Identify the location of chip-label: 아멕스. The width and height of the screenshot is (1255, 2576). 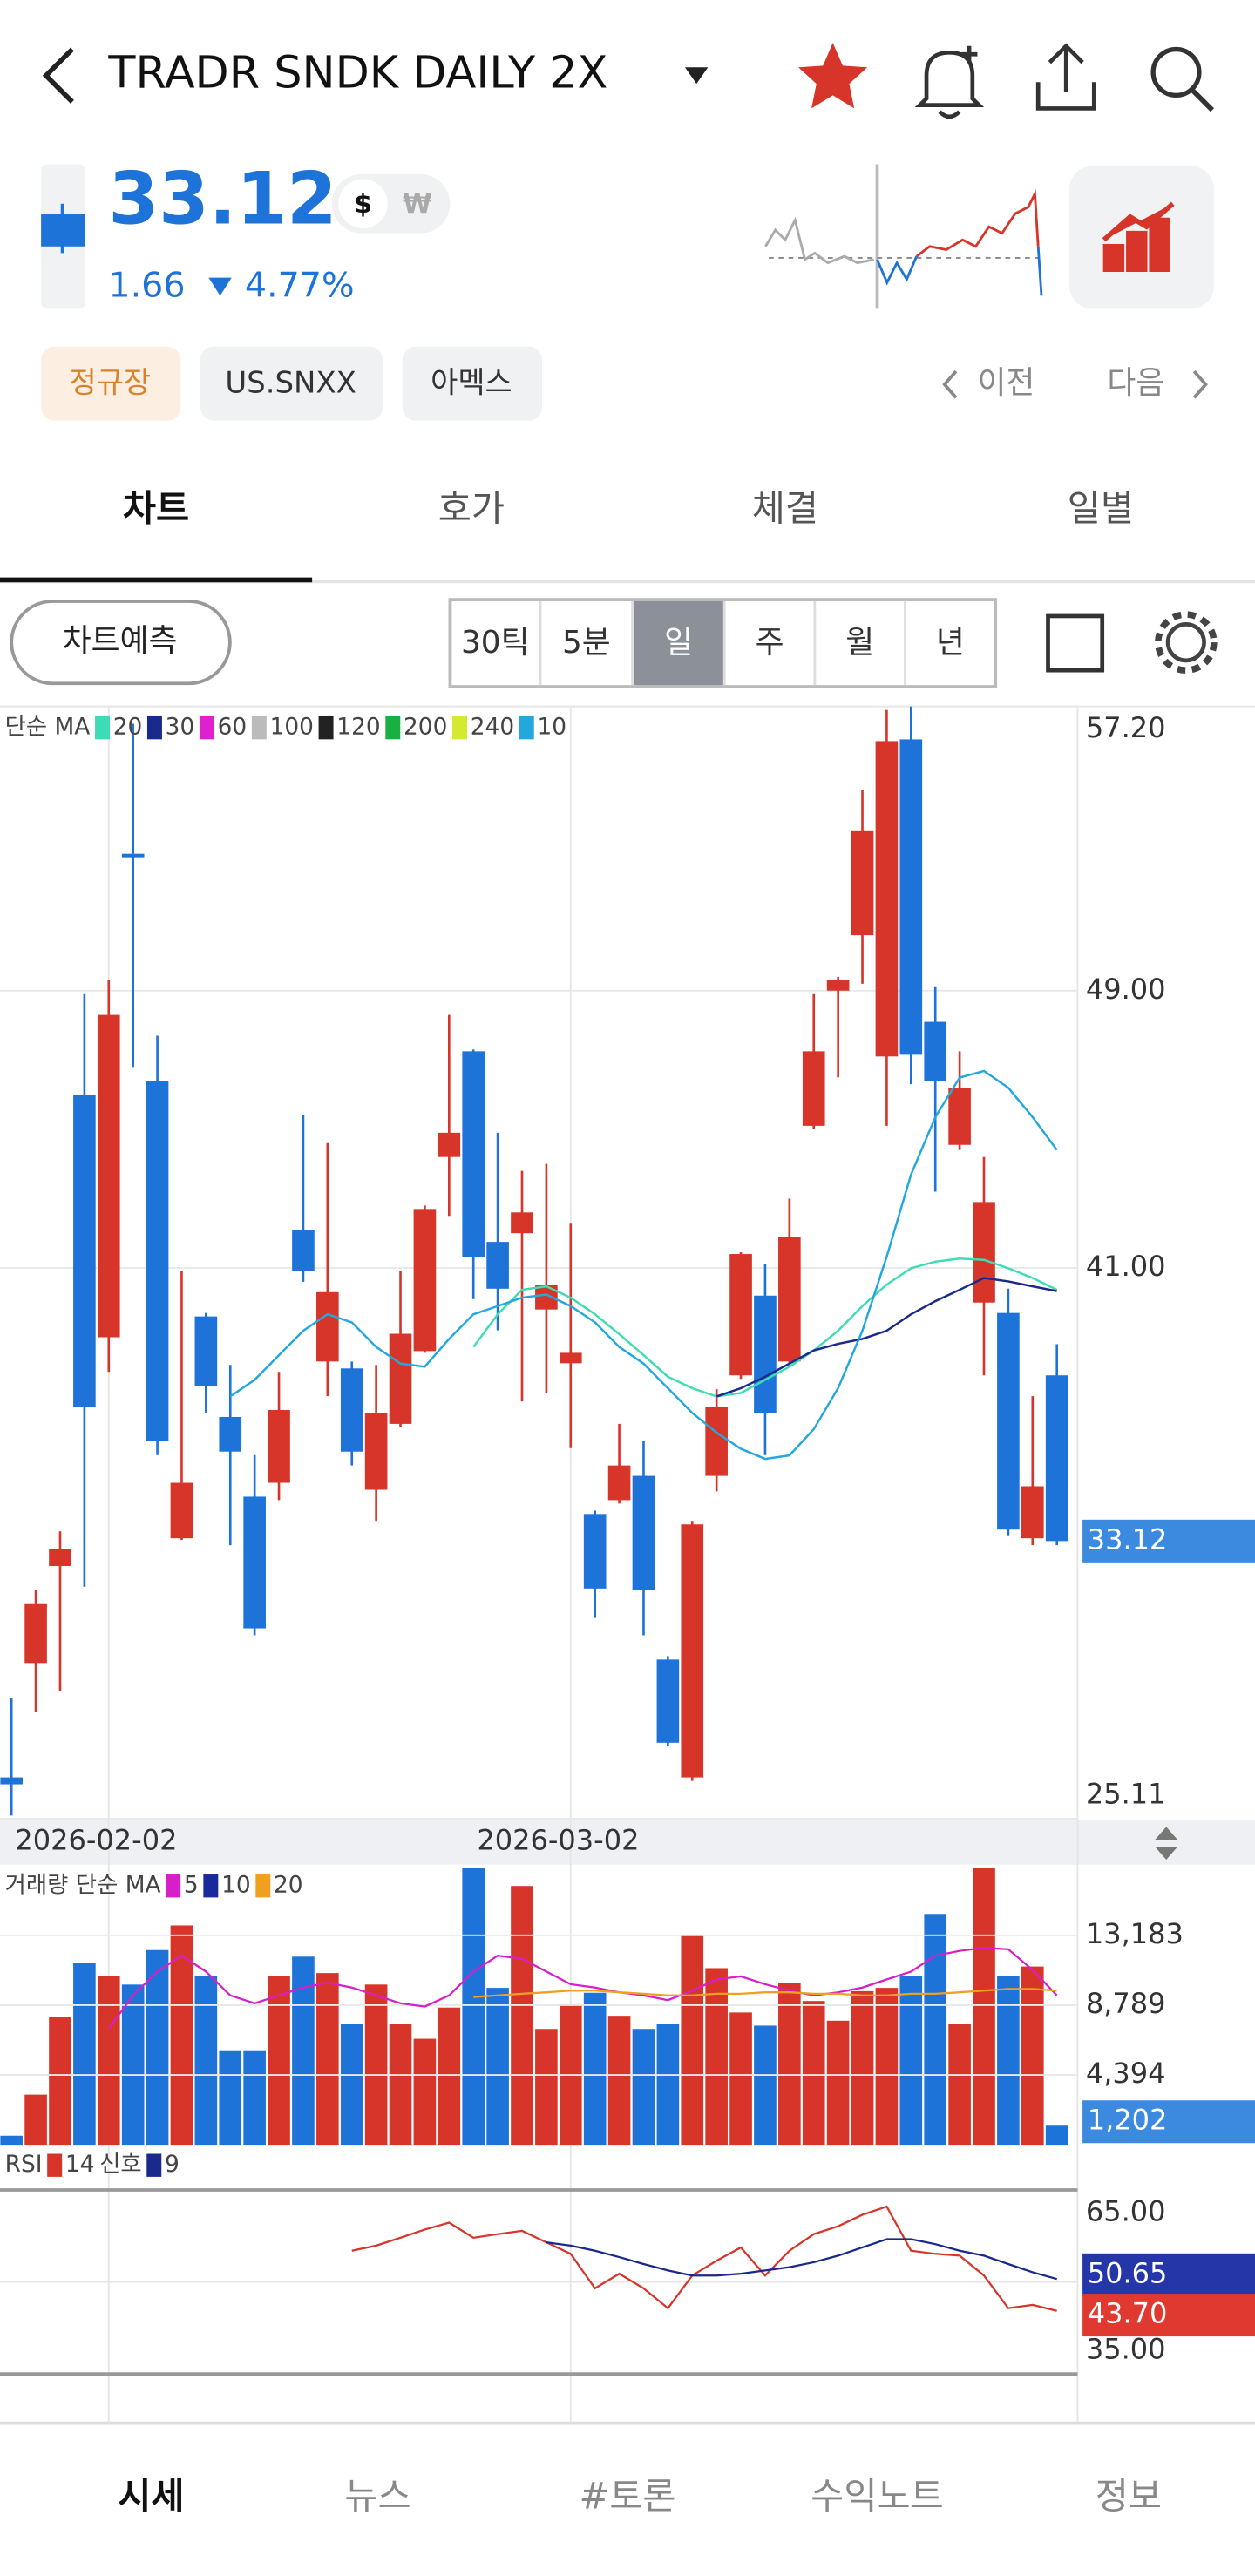
(472, 384).